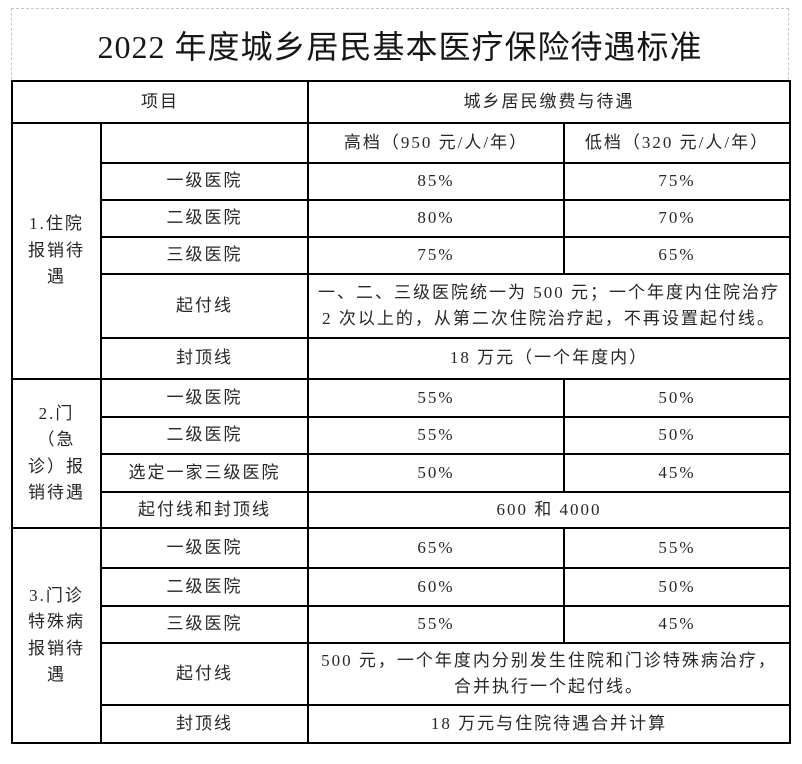  I want to click on merged-value-cell: 500 元，一个年度内分别发生住院和门诊特殊病治疗，合并执行一个起付线。, so click(549, 674).